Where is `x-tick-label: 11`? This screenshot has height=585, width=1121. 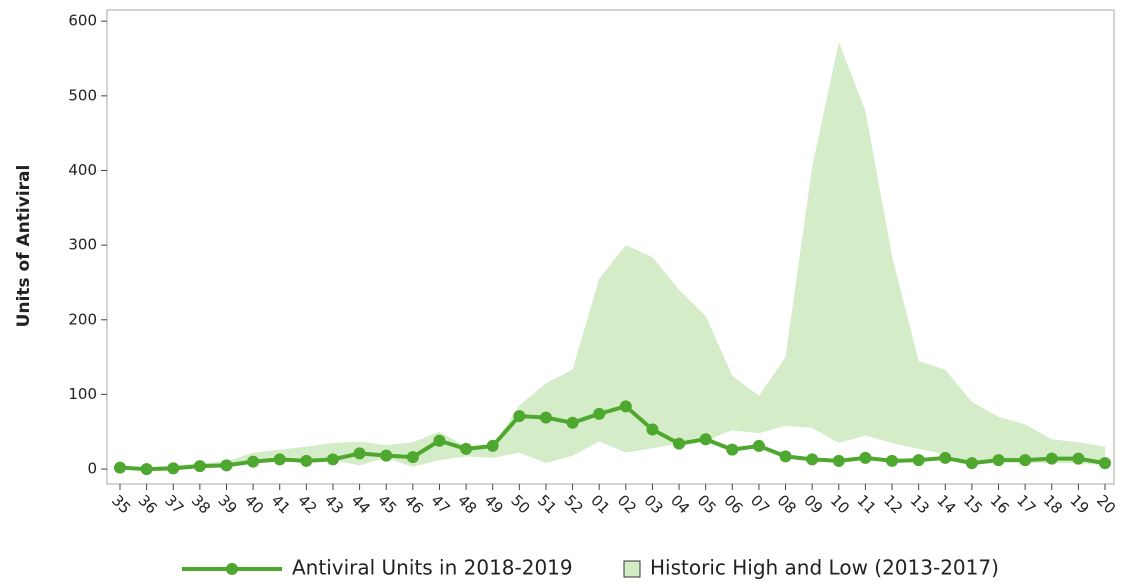 x-tick-label: 11 is located at coordinates (866, 504).